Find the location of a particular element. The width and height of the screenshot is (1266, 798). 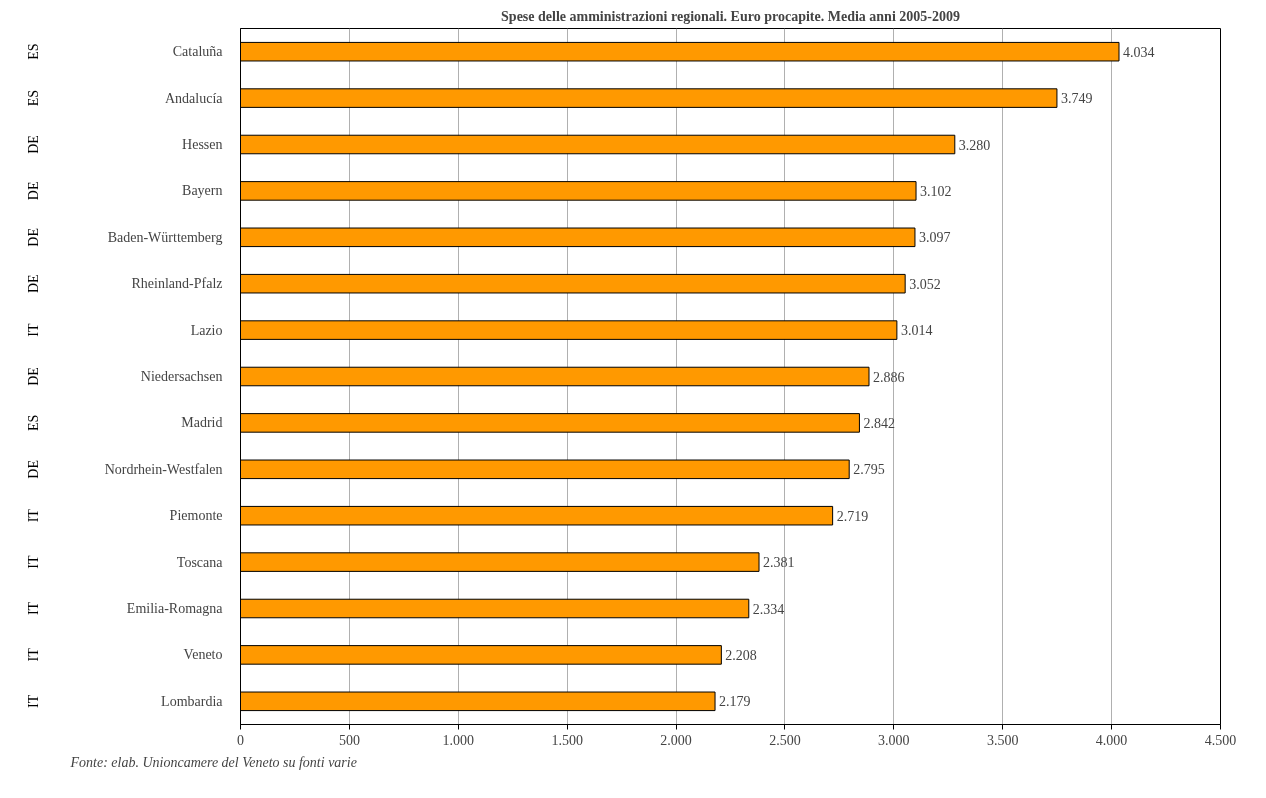

x-tick-label: 500 is located at coordinates (349, 740).